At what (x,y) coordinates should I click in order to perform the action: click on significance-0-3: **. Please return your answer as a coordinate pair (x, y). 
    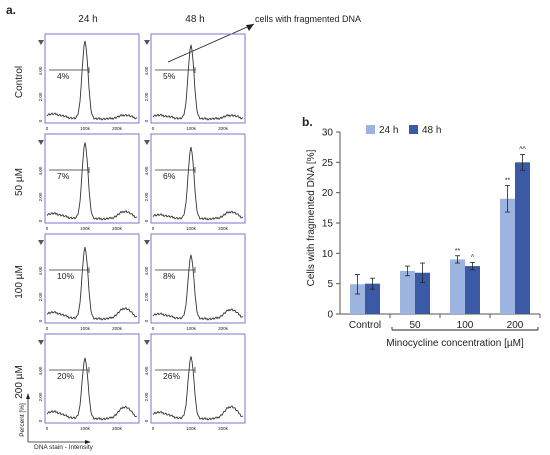
    Looking at the image, I should click on (508, 180).